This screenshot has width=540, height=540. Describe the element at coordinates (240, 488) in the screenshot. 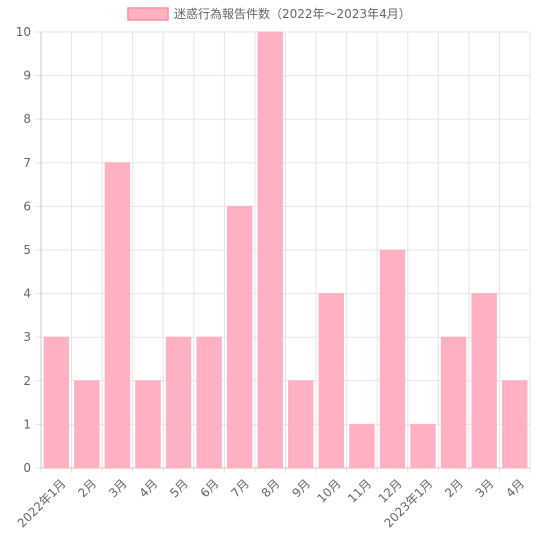

I see `x-tick-label: 7月` at that location.